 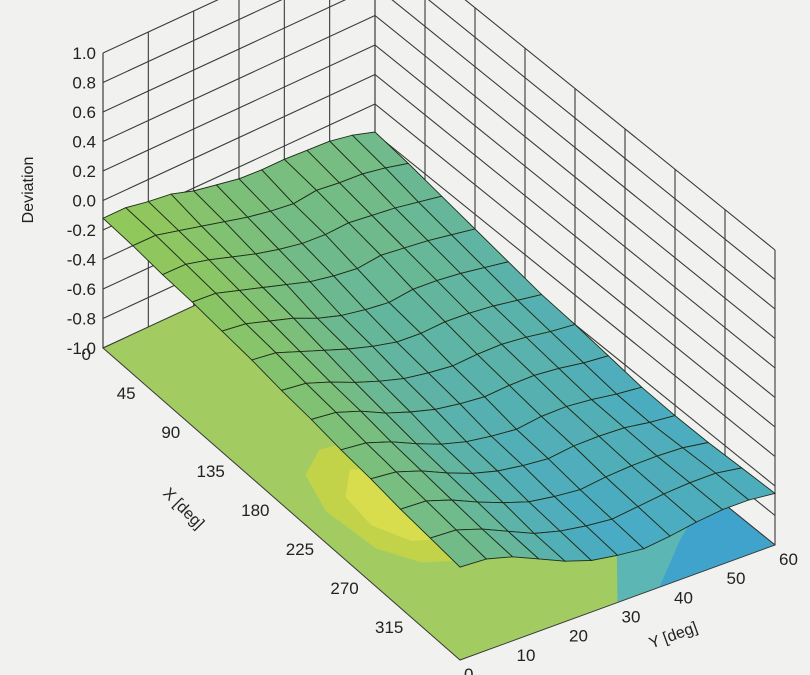 I want to click on z-tick-label: 0.6, so click(x=84, y=112).